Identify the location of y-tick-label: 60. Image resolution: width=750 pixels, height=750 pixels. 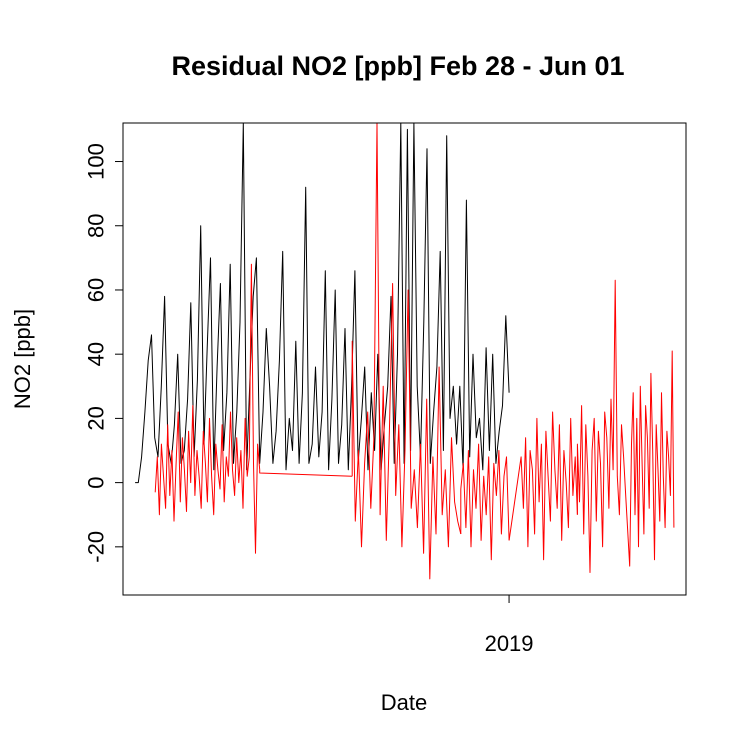
(96, 290).